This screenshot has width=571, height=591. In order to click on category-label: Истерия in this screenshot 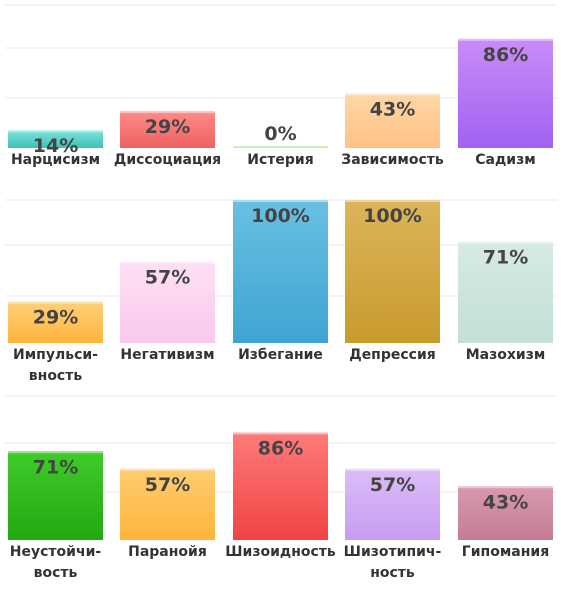, I will do `click(280, 160)`.